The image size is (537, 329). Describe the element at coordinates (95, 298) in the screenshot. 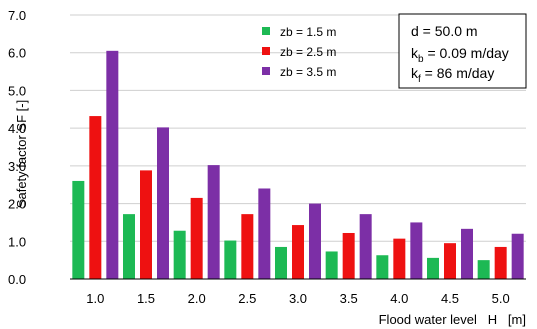

I see `x-tick-label: 1.0` at that location.